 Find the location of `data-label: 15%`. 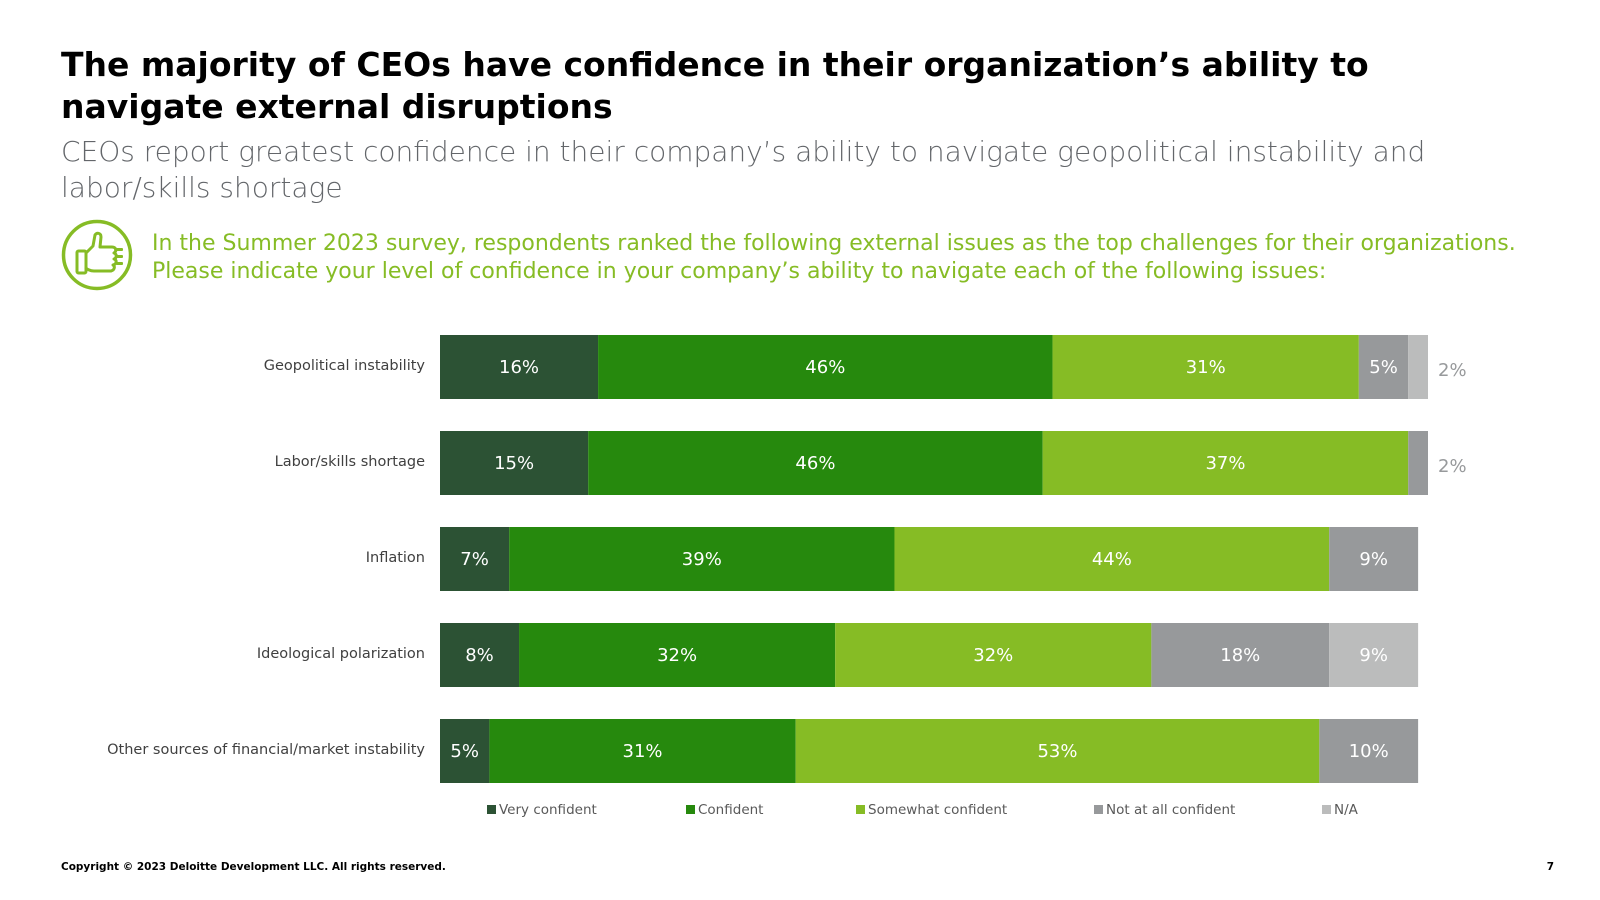

data-label: 15% is located at coordinates (514, 463).